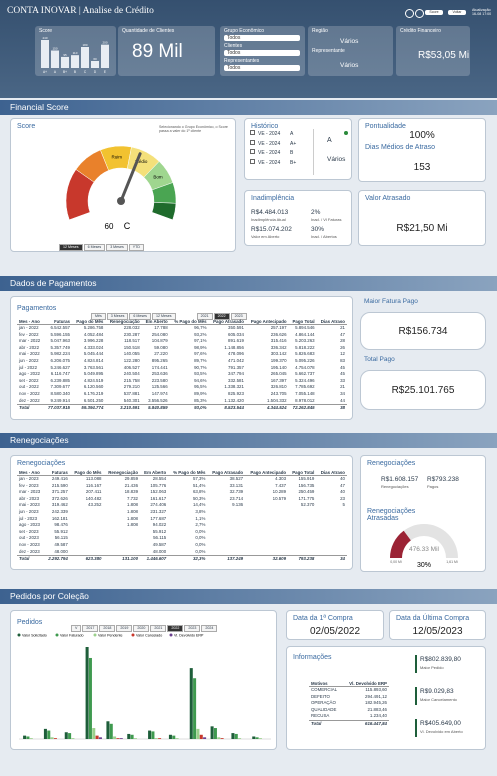 The width and height of the screenshot is (497, 776). Describe the element at coordinates (192, 628) in the screenshot. I see `year-button: 2023` at that location.